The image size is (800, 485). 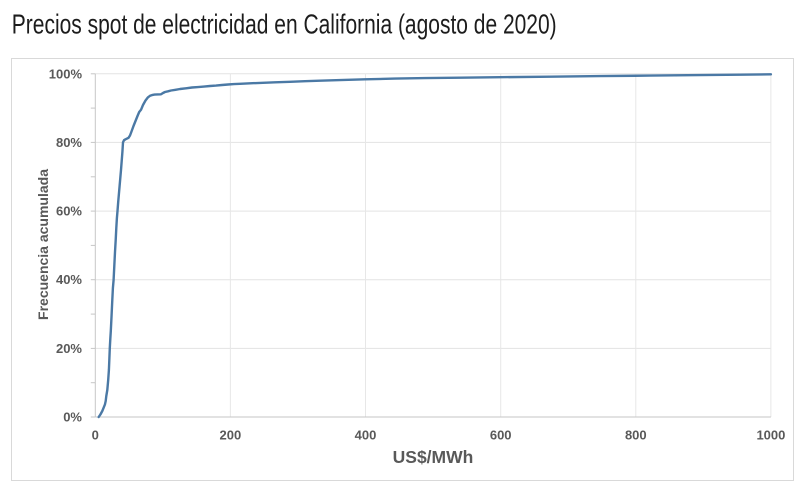 What do you see at coordinates (231, 435) in the screenshot?
I see `svg-text: 200` at bounding box center [231, 435].